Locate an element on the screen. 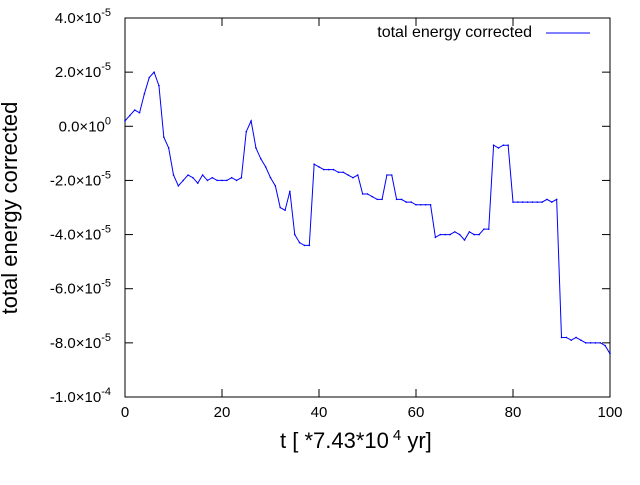 The image size is (640, 485). y-tick-label-exponent: -4 is located at coordinates (106, 392).